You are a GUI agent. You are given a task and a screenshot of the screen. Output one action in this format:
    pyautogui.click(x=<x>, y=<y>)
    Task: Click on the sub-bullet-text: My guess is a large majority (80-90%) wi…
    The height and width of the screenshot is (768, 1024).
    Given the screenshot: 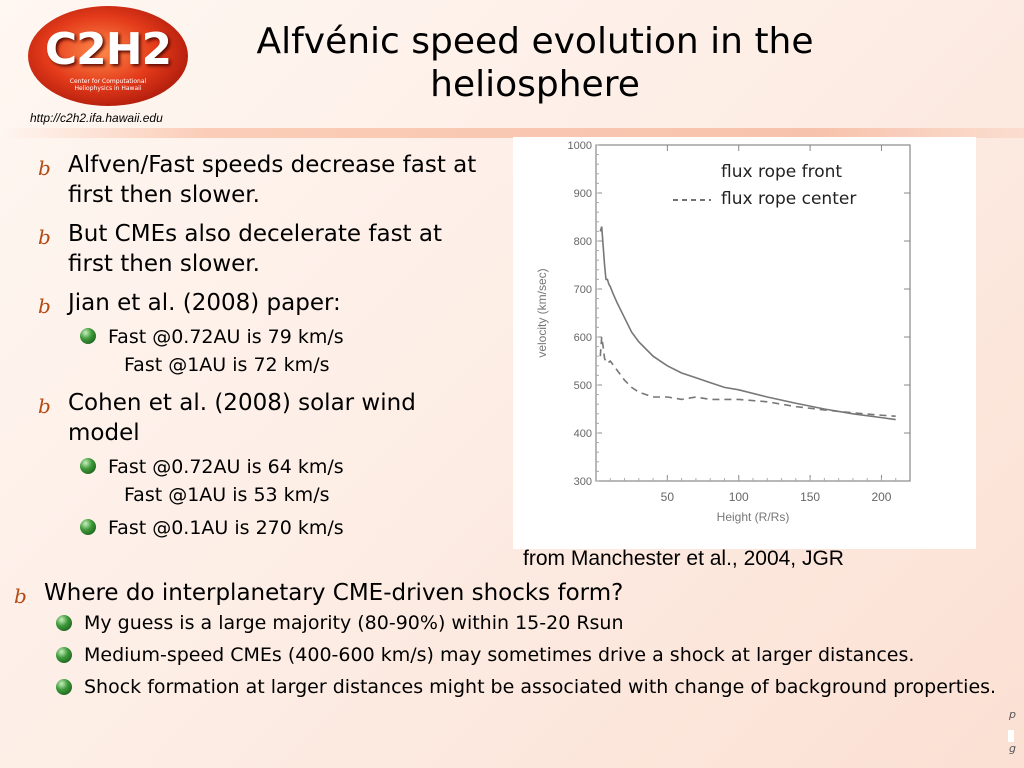 What is the action you would take?
    pyautogui.click(x=354, y=623)
    